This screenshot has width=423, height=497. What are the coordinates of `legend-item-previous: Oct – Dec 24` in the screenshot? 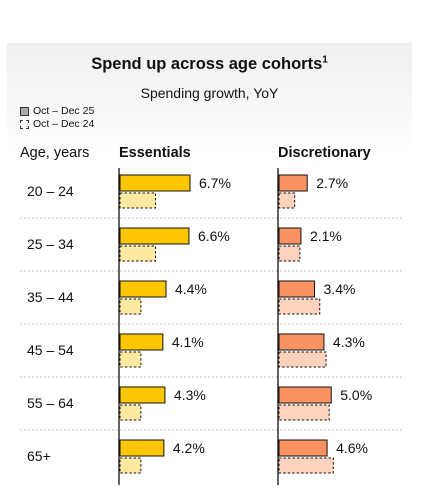 It's located at (57, 124).